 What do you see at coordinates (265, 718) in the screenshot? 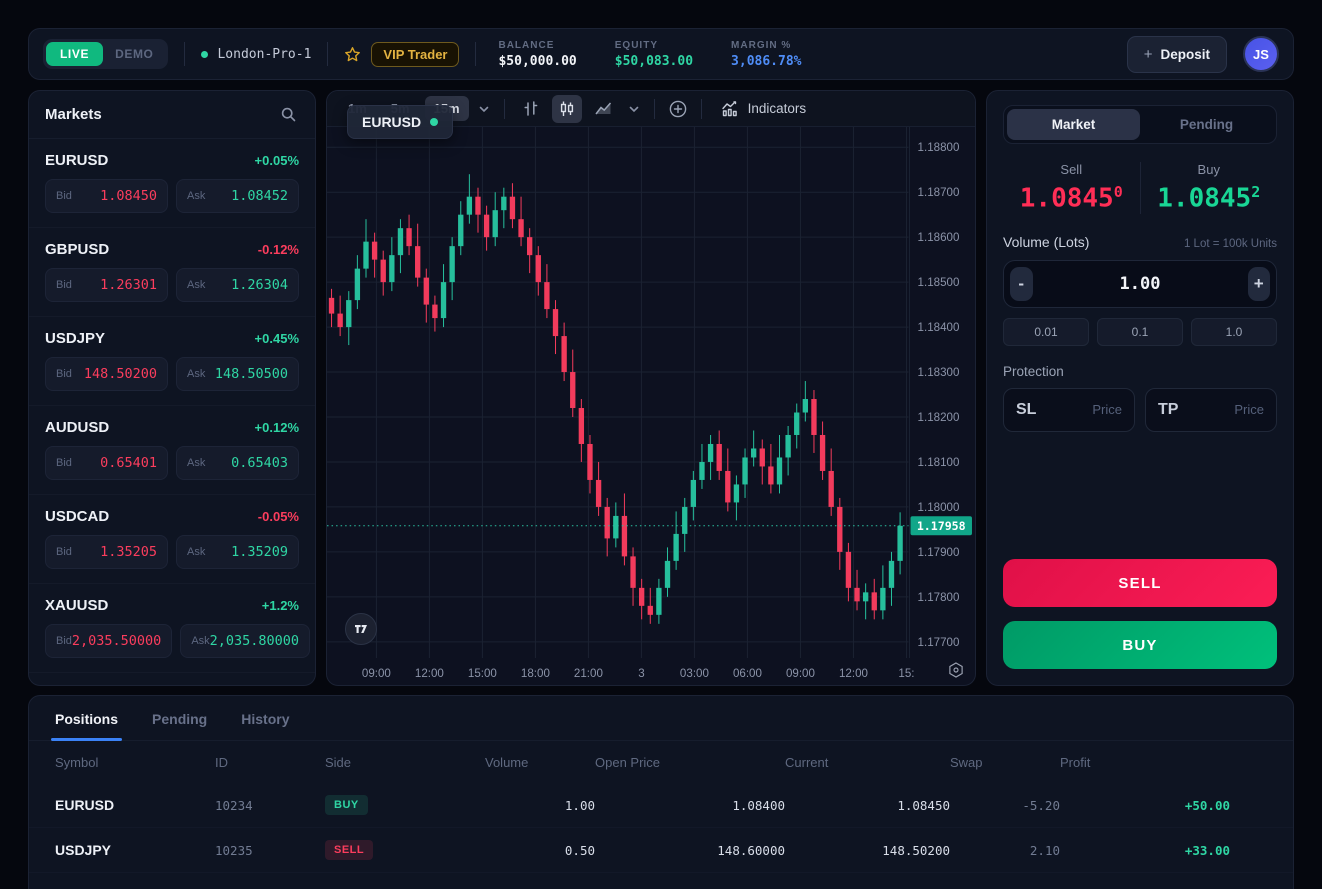
I see `positions-tab: History` at bounding box center [265, 718].